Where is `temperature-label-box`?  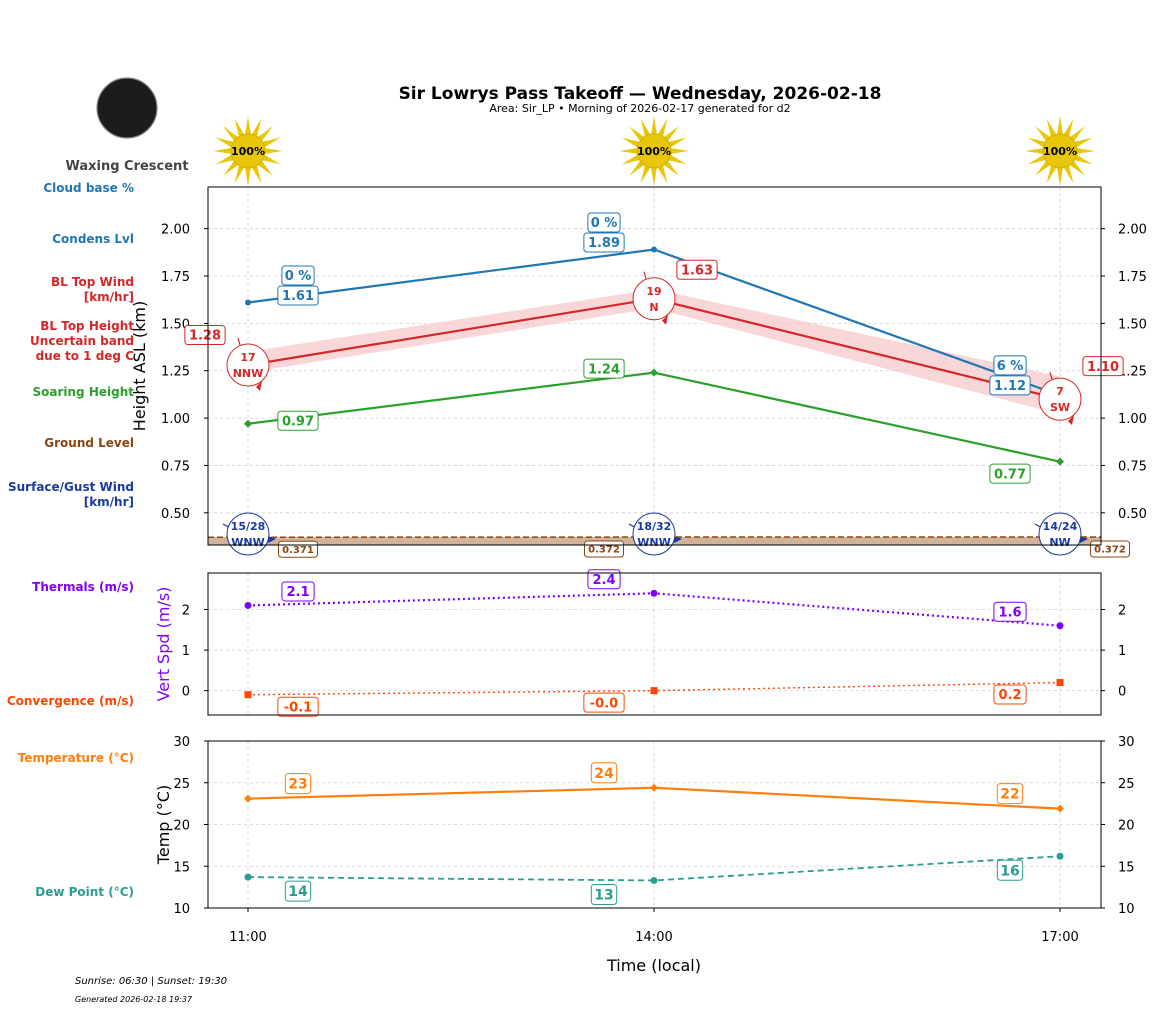 temperature-label-box is located at coordinates (1010, 794).